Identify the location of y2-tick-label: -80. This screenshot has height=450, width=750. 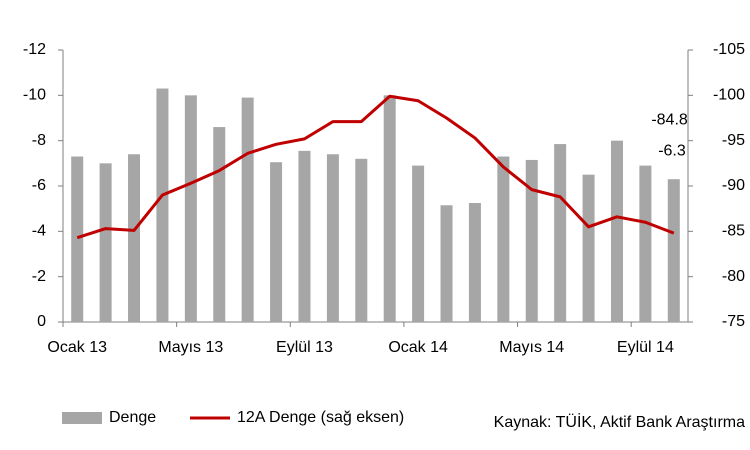
(733, 276).